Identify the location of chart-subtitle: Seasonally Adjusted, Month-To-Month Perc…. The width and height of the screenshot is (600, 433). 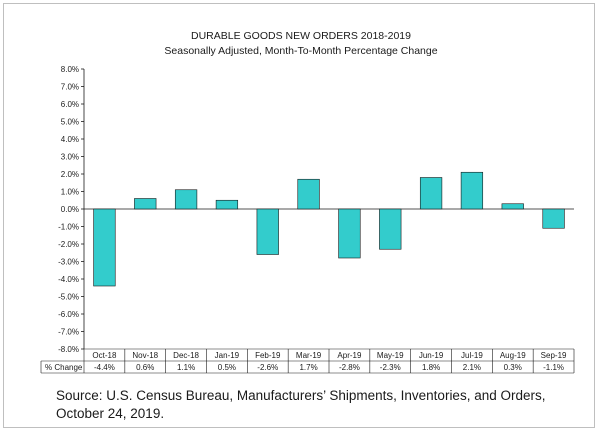
(300, 51).